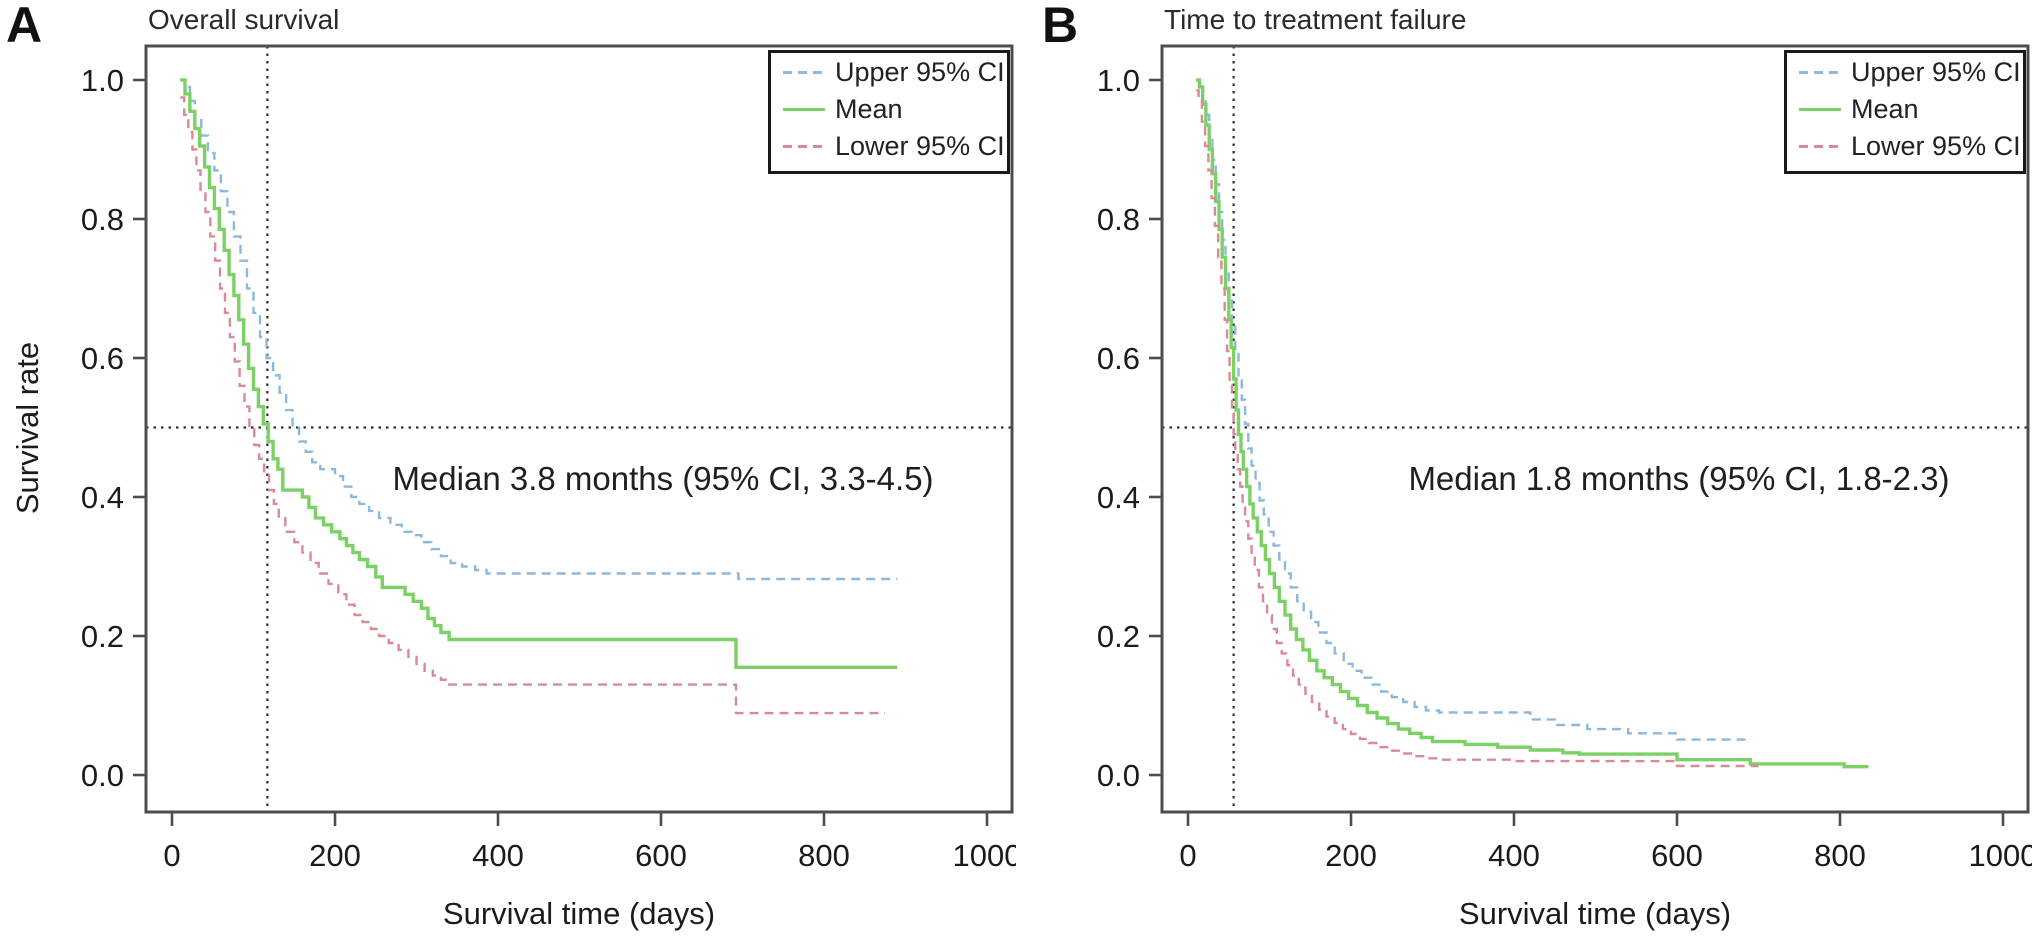  Describe the element at coordinates (1679, 478) in the screenshot. I see `median-annotation: Median 1.8 months (95% CI, 1.8-2.3)` at that location.